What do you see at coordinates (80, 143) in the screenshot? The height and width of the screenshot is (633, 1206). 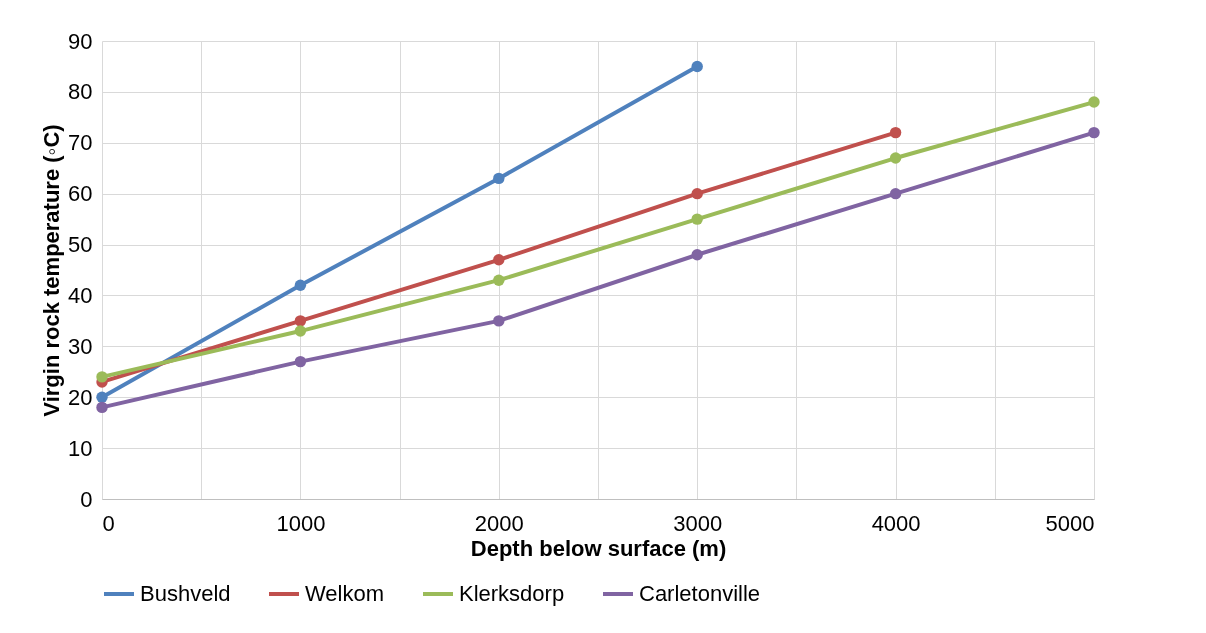 I see `y-tick-label: 70` at bounding box center [80, 143].